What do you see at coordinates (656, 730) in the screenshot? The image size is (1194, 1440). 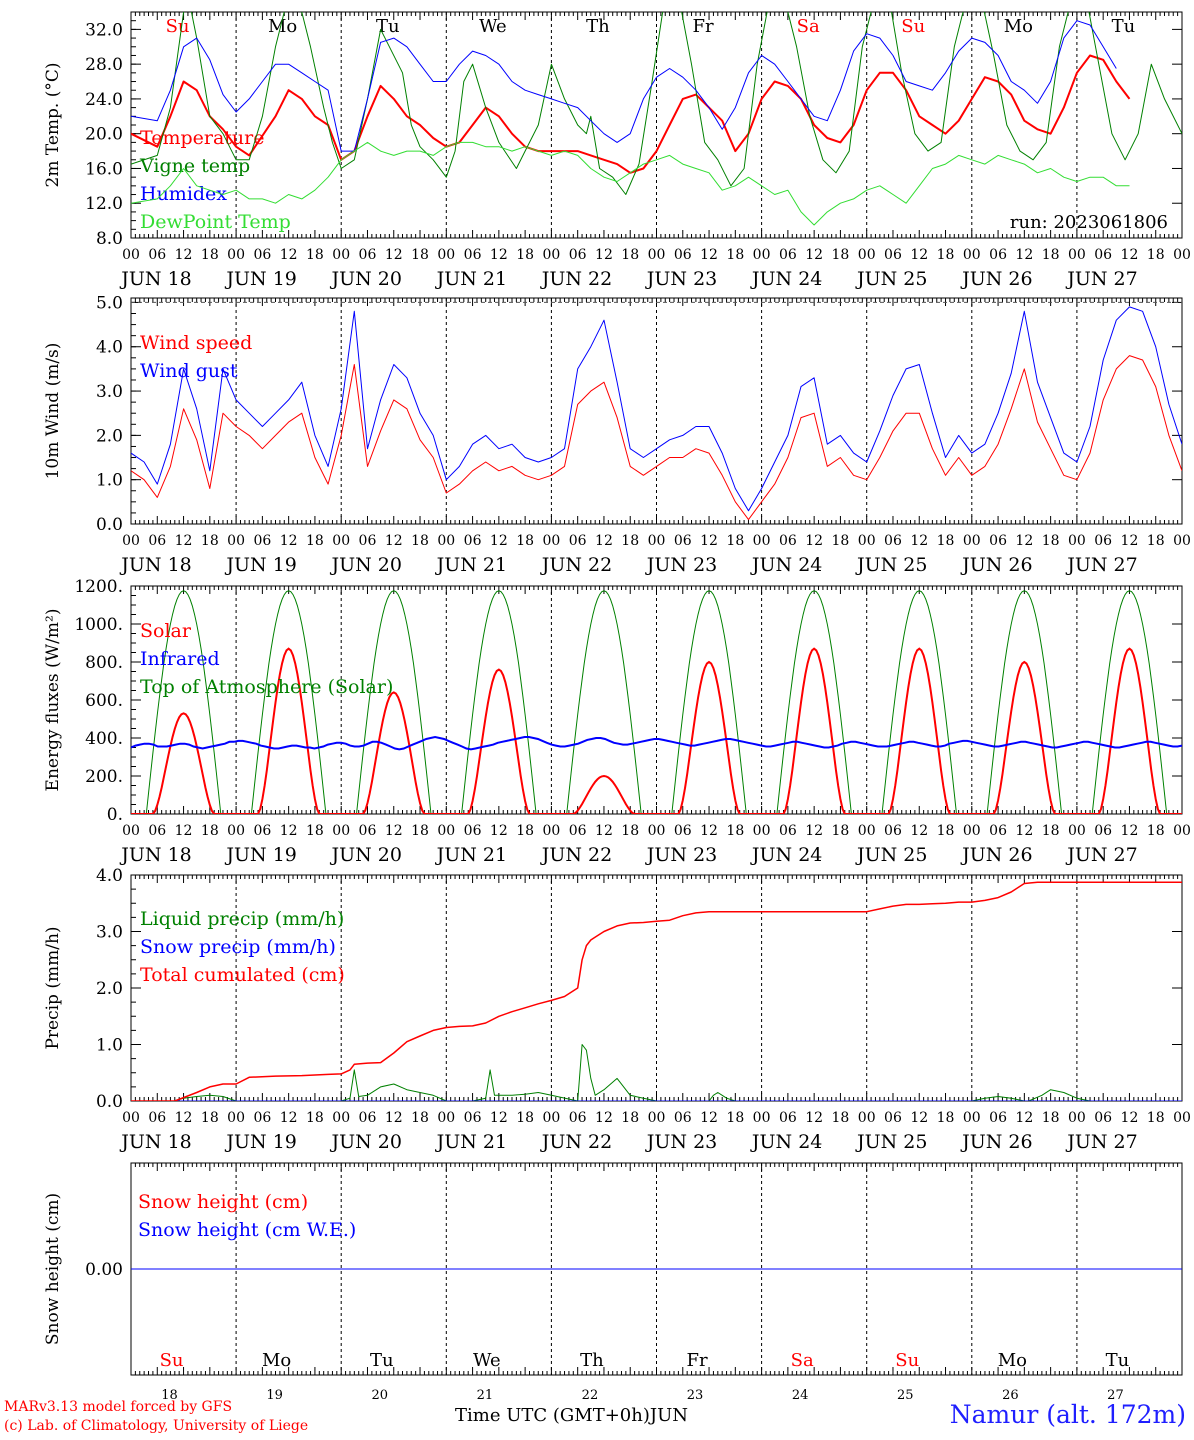 I see `solar-line` at bounding box center [656, 730].